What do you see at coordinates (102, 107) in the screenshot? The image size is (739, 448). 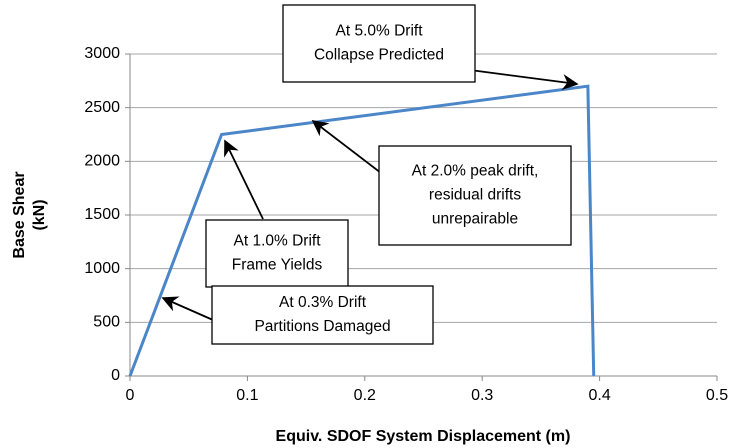 I see `y-tick-label: 2500` at bounding box center [102, 107].